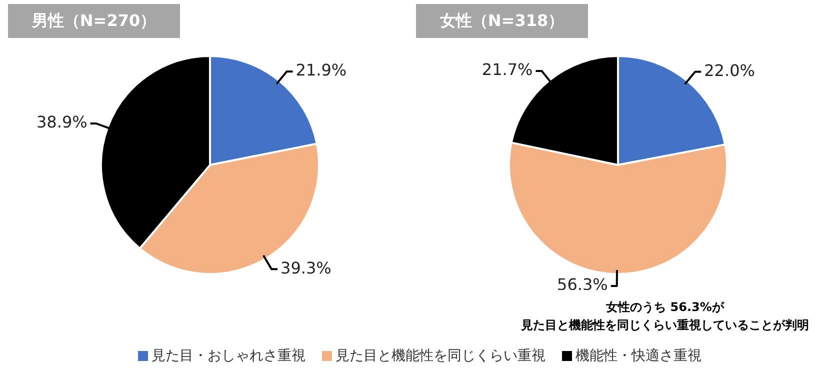 The height and width of the screenshot is (376, 839). Describe the element at coordinates (321, 70) in the screenshot. I see `data-label: 21.9%` at that location.